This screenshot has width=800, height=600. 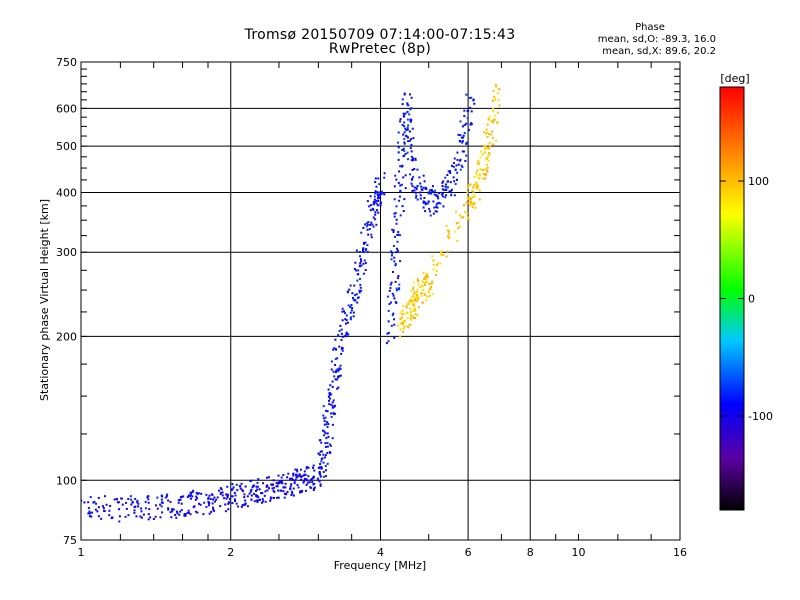 What do you see at coordinates (66, 336) in the screenshot?
I see `y-tick-label: 200` at bounding box center [66, 336].